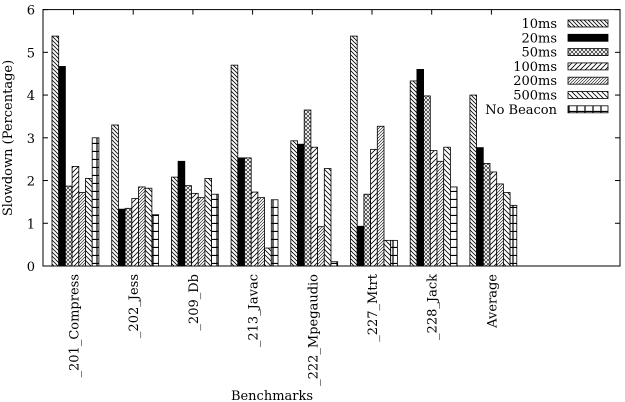 This screenshot has height=402, width=625. What do you see at coordinates (8, 138) in the screenshot?
I see `y-axis-label: Slowdown (Percentage)` at bounding box center [8, 138].